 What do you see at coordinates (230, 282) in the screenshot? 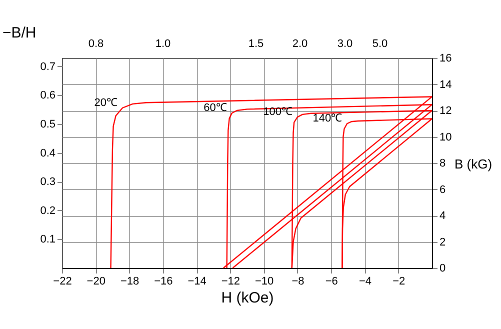
I see `x-tick-label: −12` at bounding box center [230, 282].